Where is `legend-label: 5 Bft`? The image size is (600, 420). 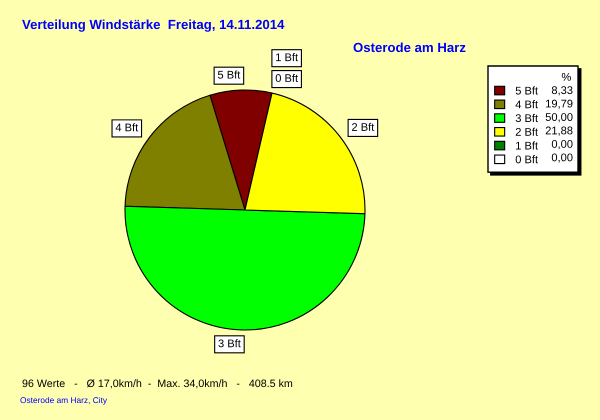 legend-label: 5 Bft is located at coordinates (527, 90).